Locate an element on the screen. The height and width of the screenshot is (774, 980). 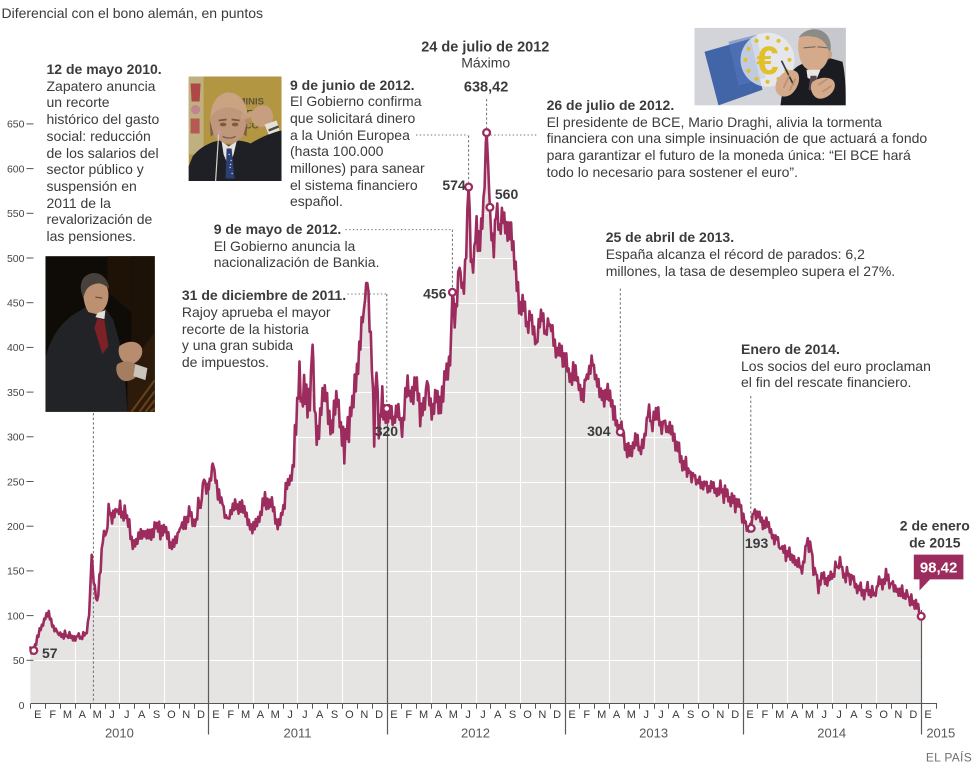
svg-text: 2015 is located at coordinates (940, 733).